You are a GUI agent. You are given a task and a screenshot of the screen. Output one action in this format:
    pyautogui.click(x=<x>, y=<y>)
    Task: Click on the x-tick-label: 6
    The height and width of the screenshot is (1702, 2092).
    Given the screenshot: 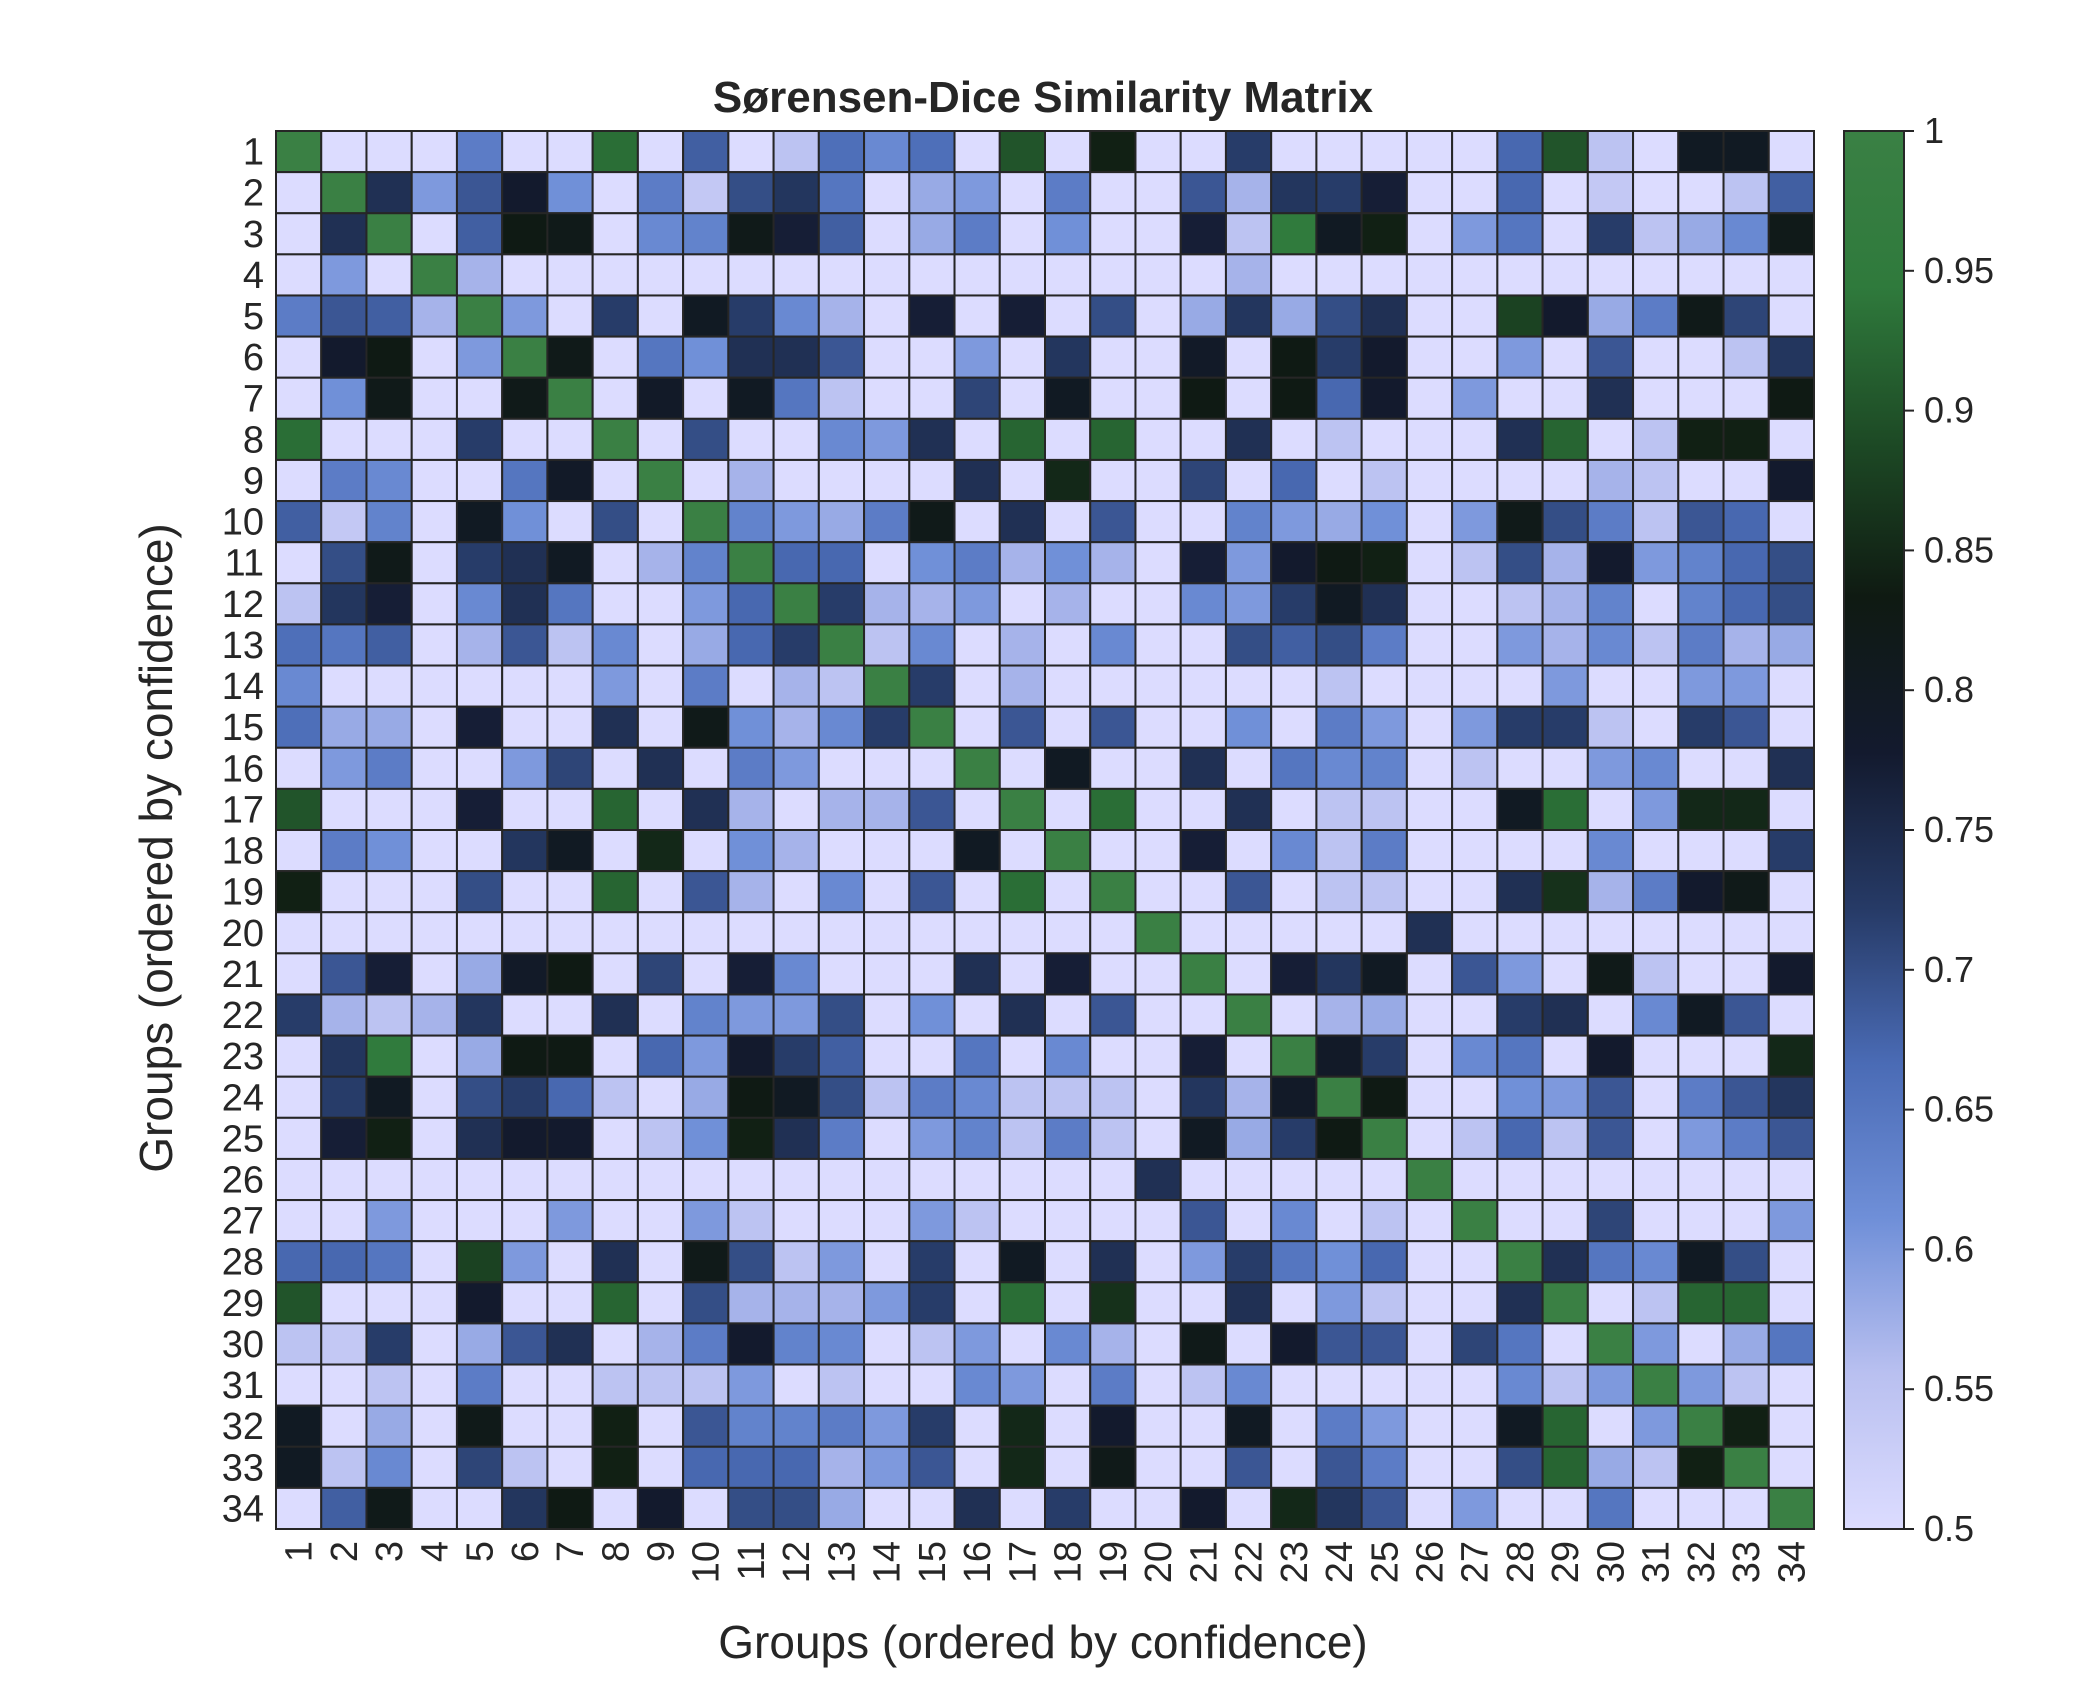 What is the action you would take?
    pyautogui.click(x=526, y=1551)
    